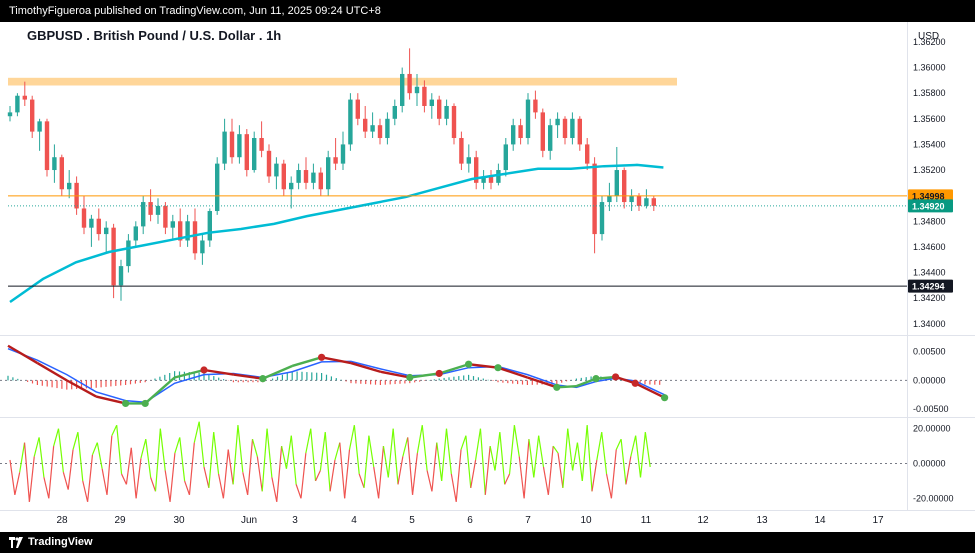  What do you see at coordinates (646, 520) in the screenshot?
I see `time-tick-label: 11` at bounding box center [646, 520].